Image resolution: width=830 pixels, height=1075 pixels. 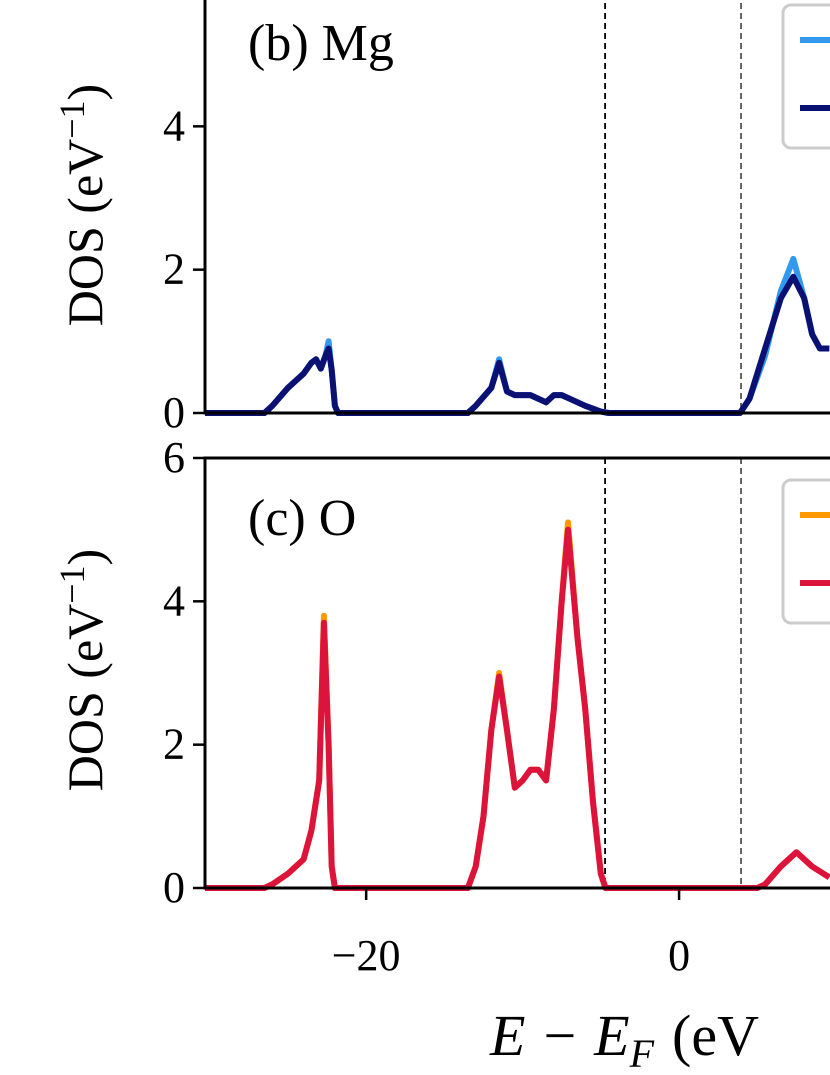 I want to click on x-axis-label-unit: (eV, so click(x=715, y=1035).